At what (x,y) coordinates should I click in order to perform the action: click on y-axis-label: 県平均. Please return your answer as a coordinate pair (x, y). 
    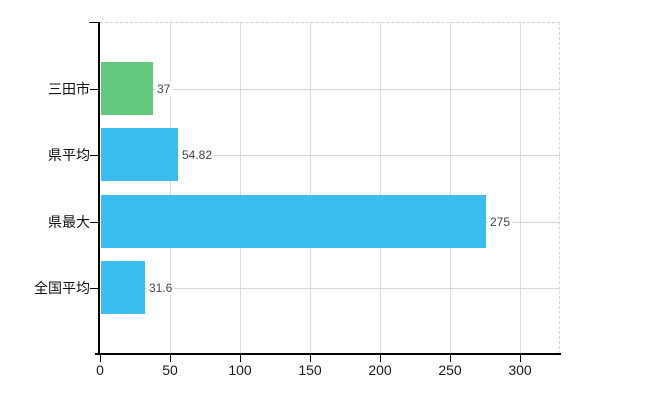
    Looking at the image, I should click on (69, 155).